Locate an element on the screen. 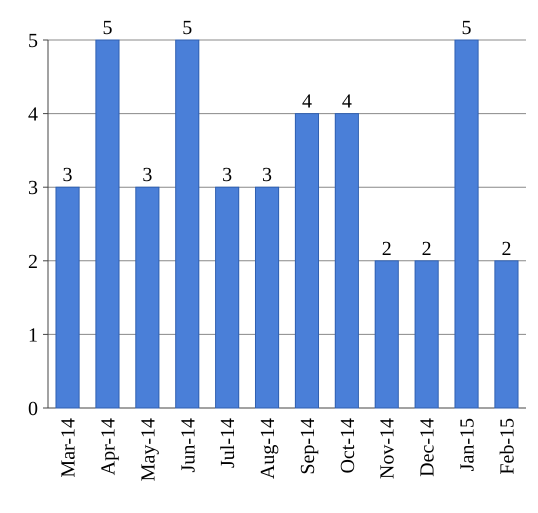 This screenshot has height=513, width=538. x-tick-label: Apr-14 is located at coordinates (108, 447).